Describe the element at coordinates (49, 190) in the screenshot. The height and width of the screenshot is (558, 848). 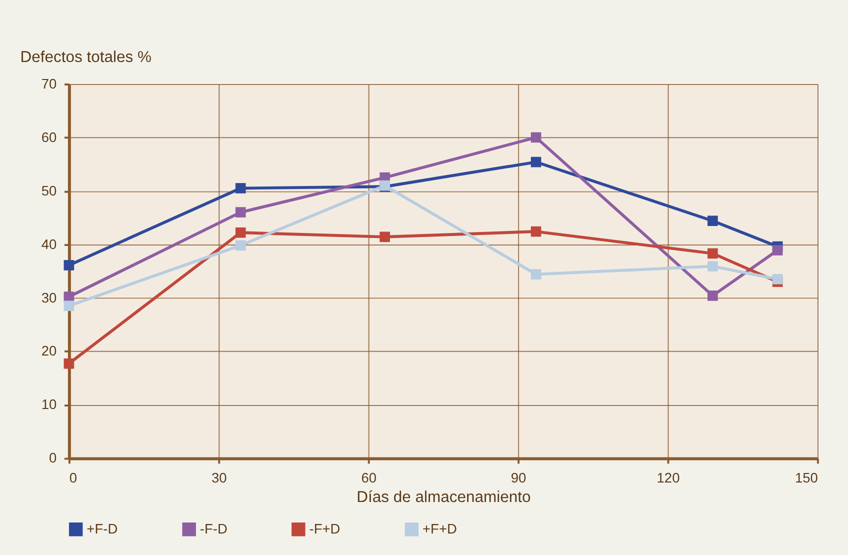
I see `y-tick-label: 50` at that location.